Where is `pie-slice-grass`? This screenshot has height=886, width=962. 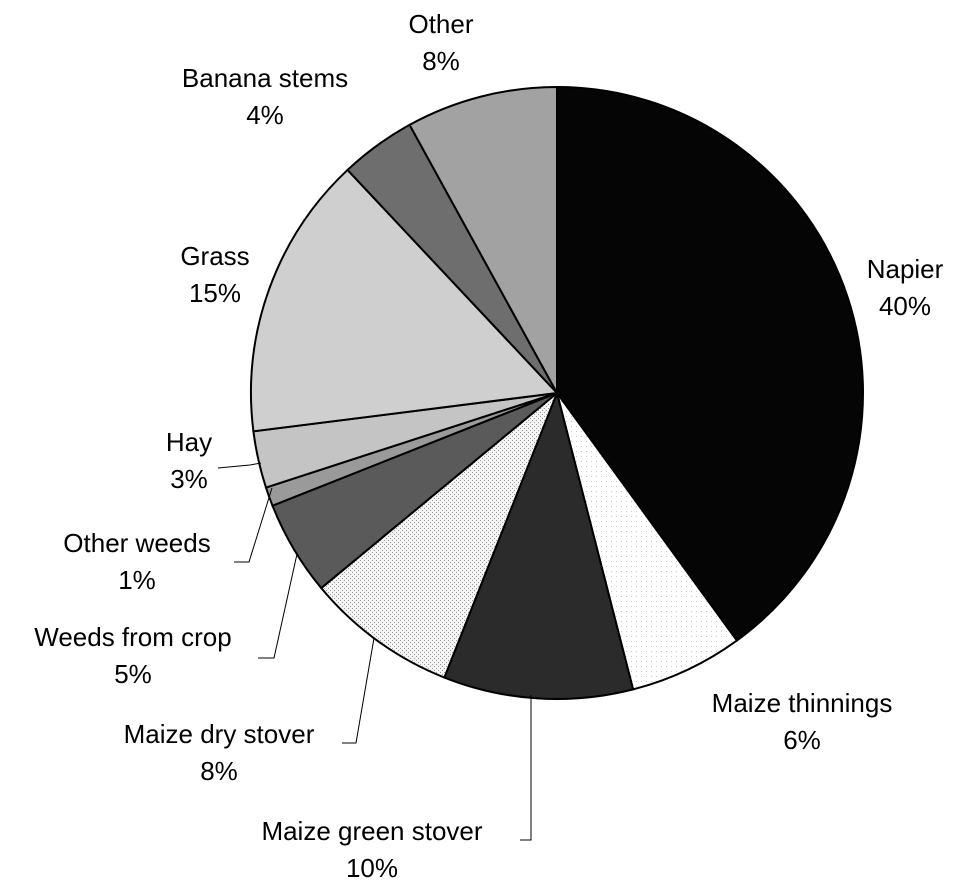 pie-slice-grass is located at coordinates (405, 300).